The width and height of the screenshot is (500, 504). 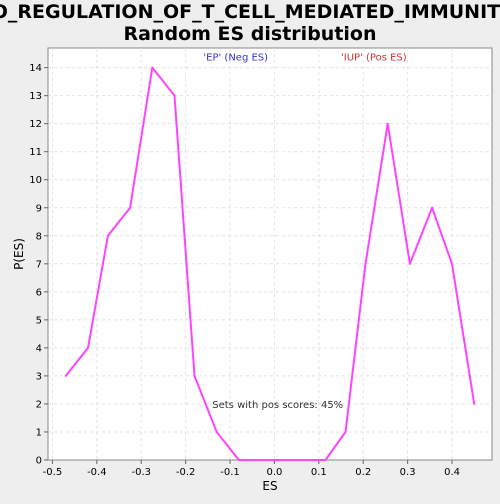 What do you see at coordinates (35, 152) in the screenshot?
I see `y-tick-label: 11` at bounding box center [35, 152].